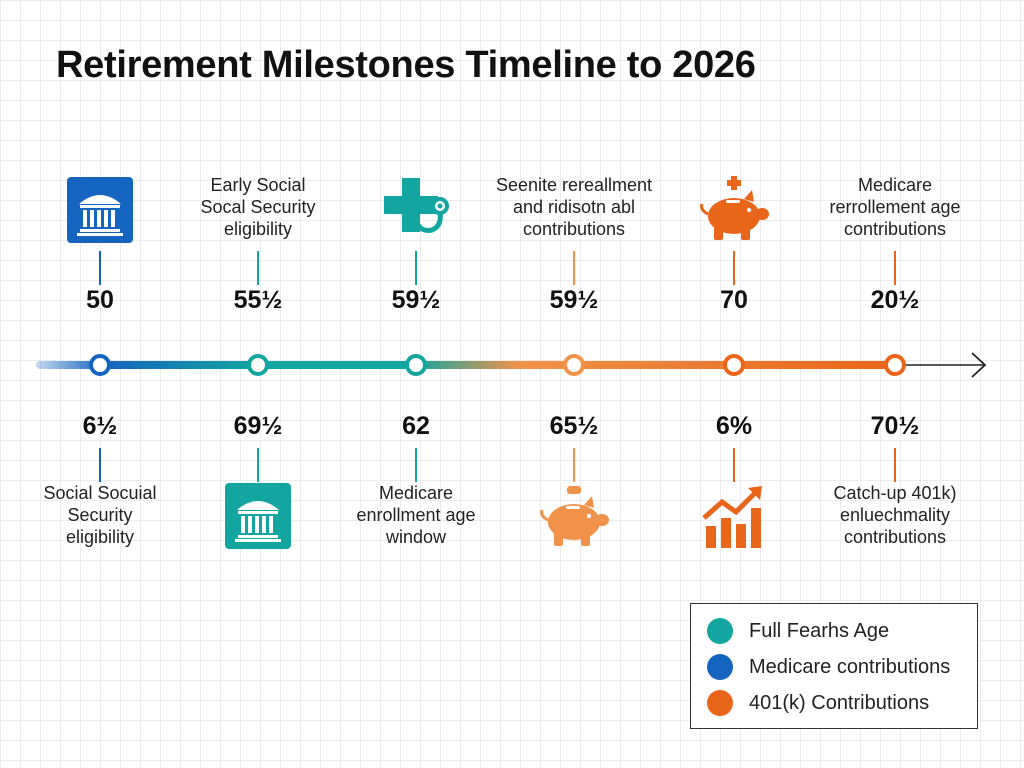 The image size is (1024, 768). I want to click on milestone-age-top: 20½, so click(895, 300).